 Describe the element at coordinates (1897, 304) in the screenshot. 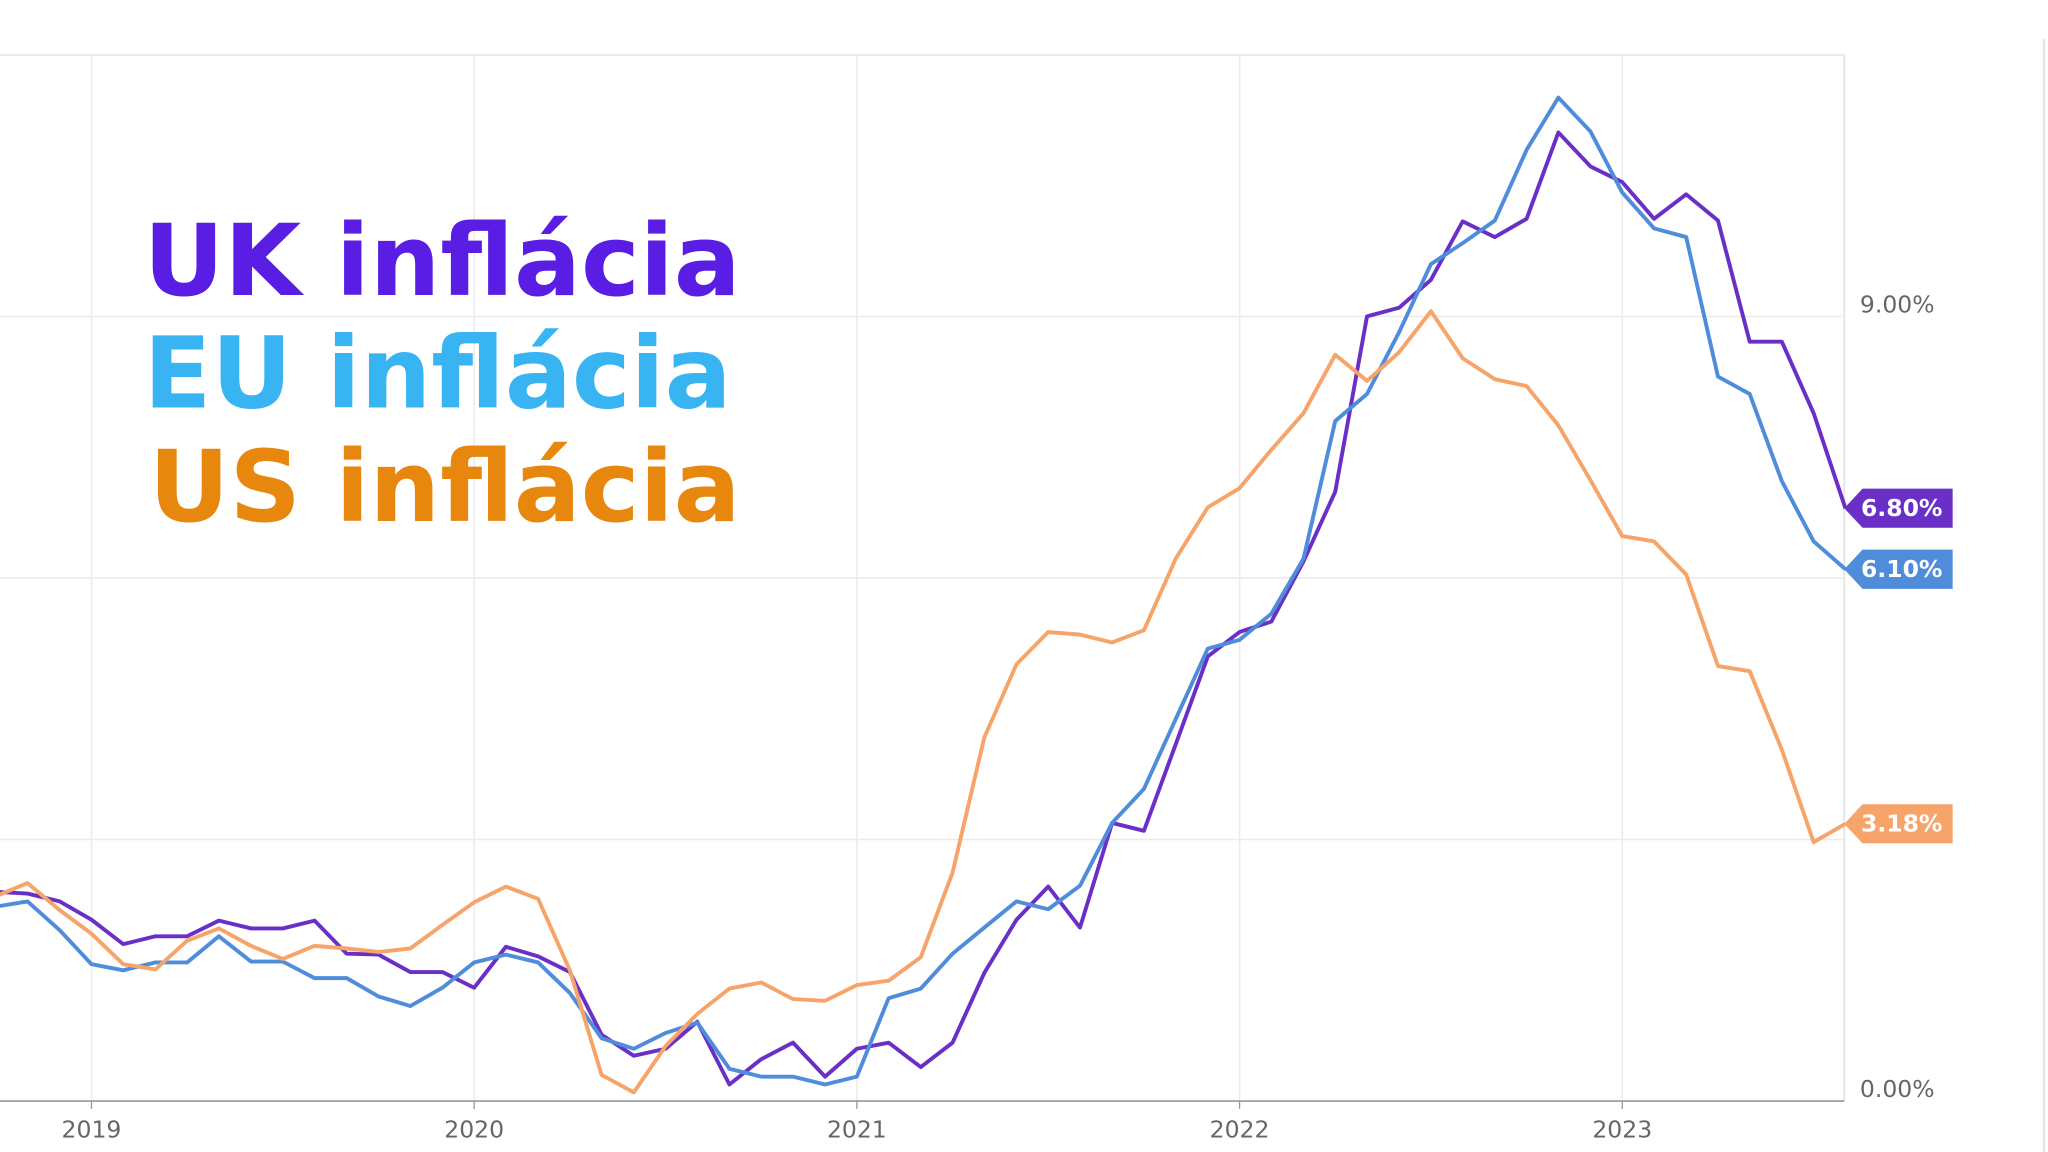

I see `y-tick-label: 9.00%` at that location.